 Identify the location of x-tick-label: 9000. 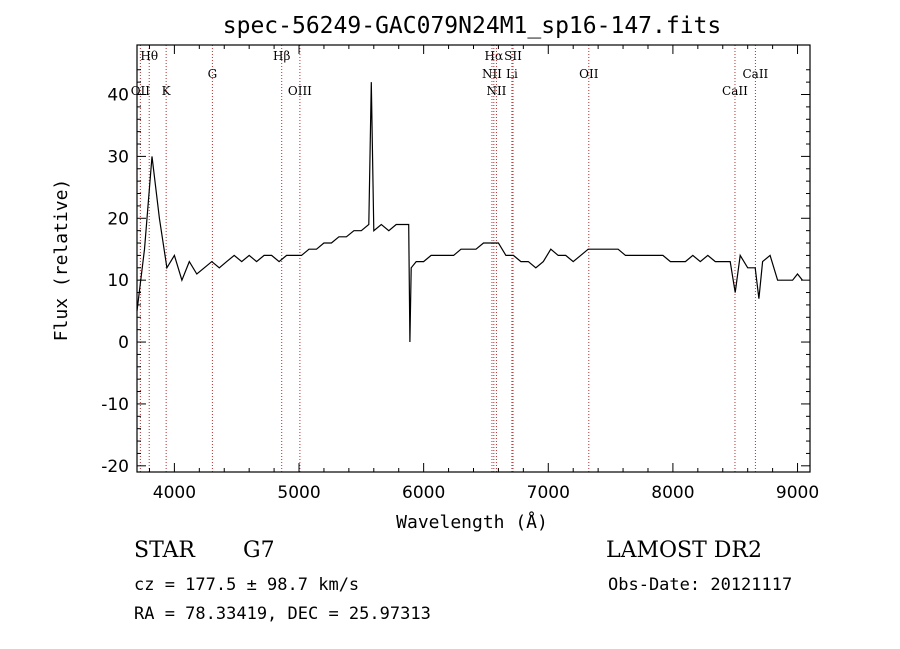
(797, 493).